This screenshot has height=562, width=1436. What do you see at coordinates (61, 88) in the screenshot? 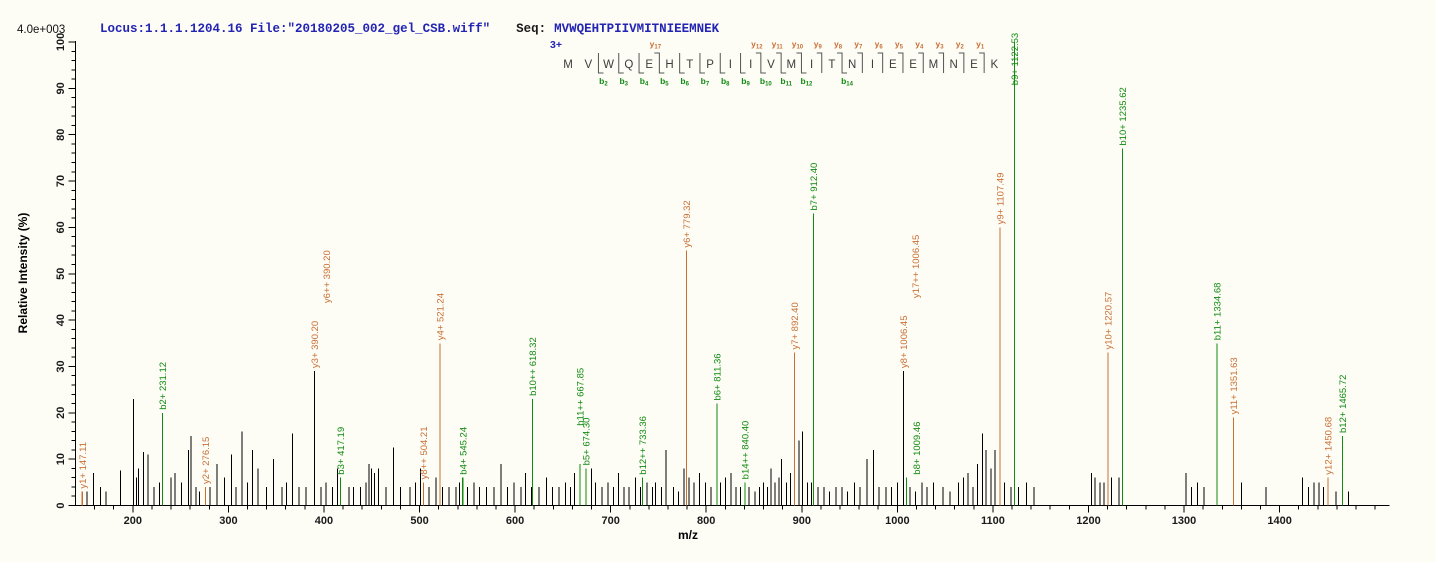
I see `y-tick-label: 90` at bounding box center [61, 88].